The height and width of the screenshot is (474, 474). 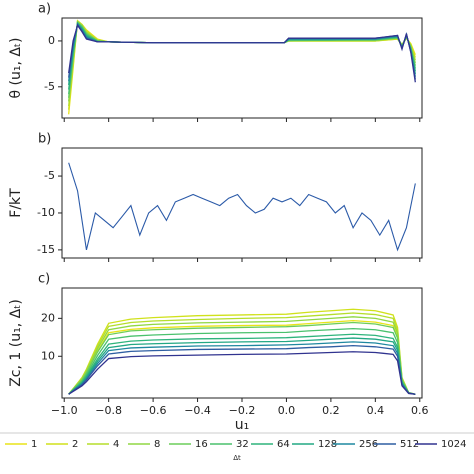 I want to click on legend-title: Δt, so click(x=237, y=458).